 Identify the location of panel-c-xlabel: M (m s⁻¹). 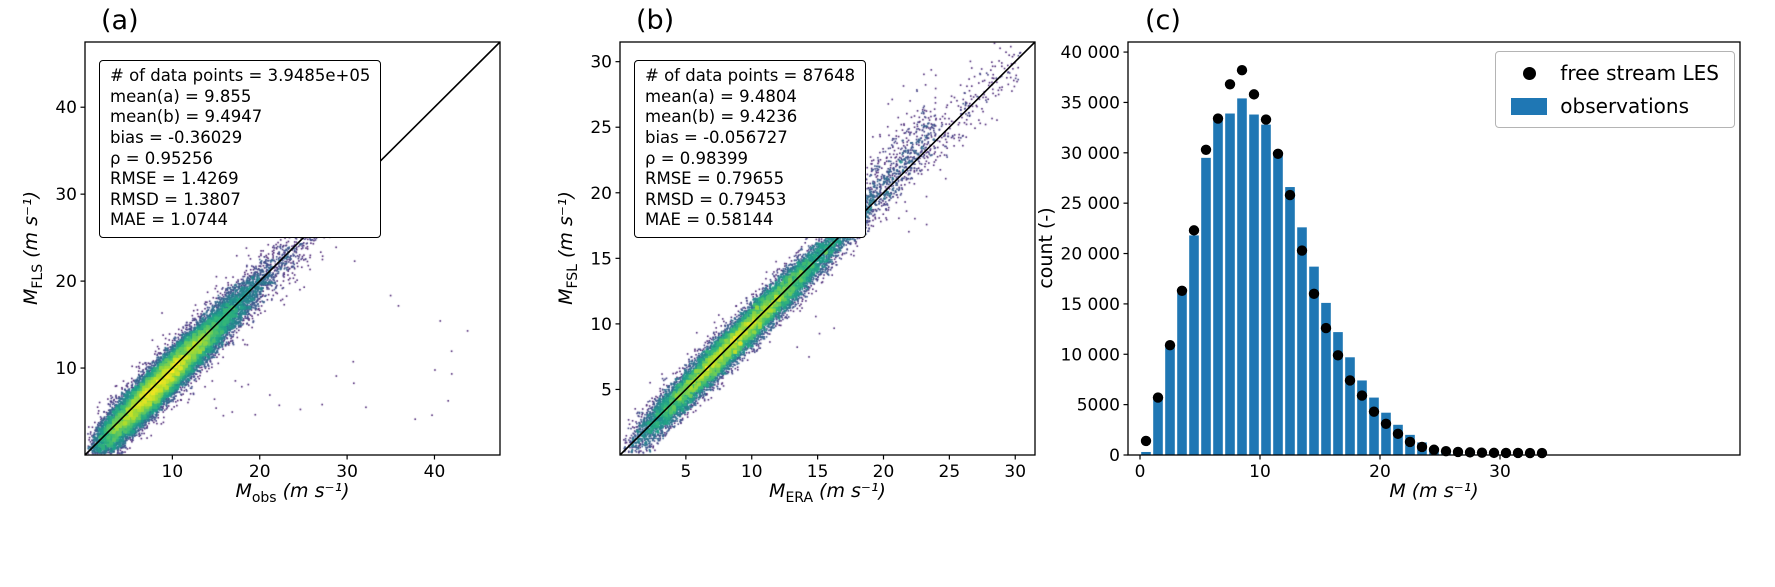
(1434, 493).